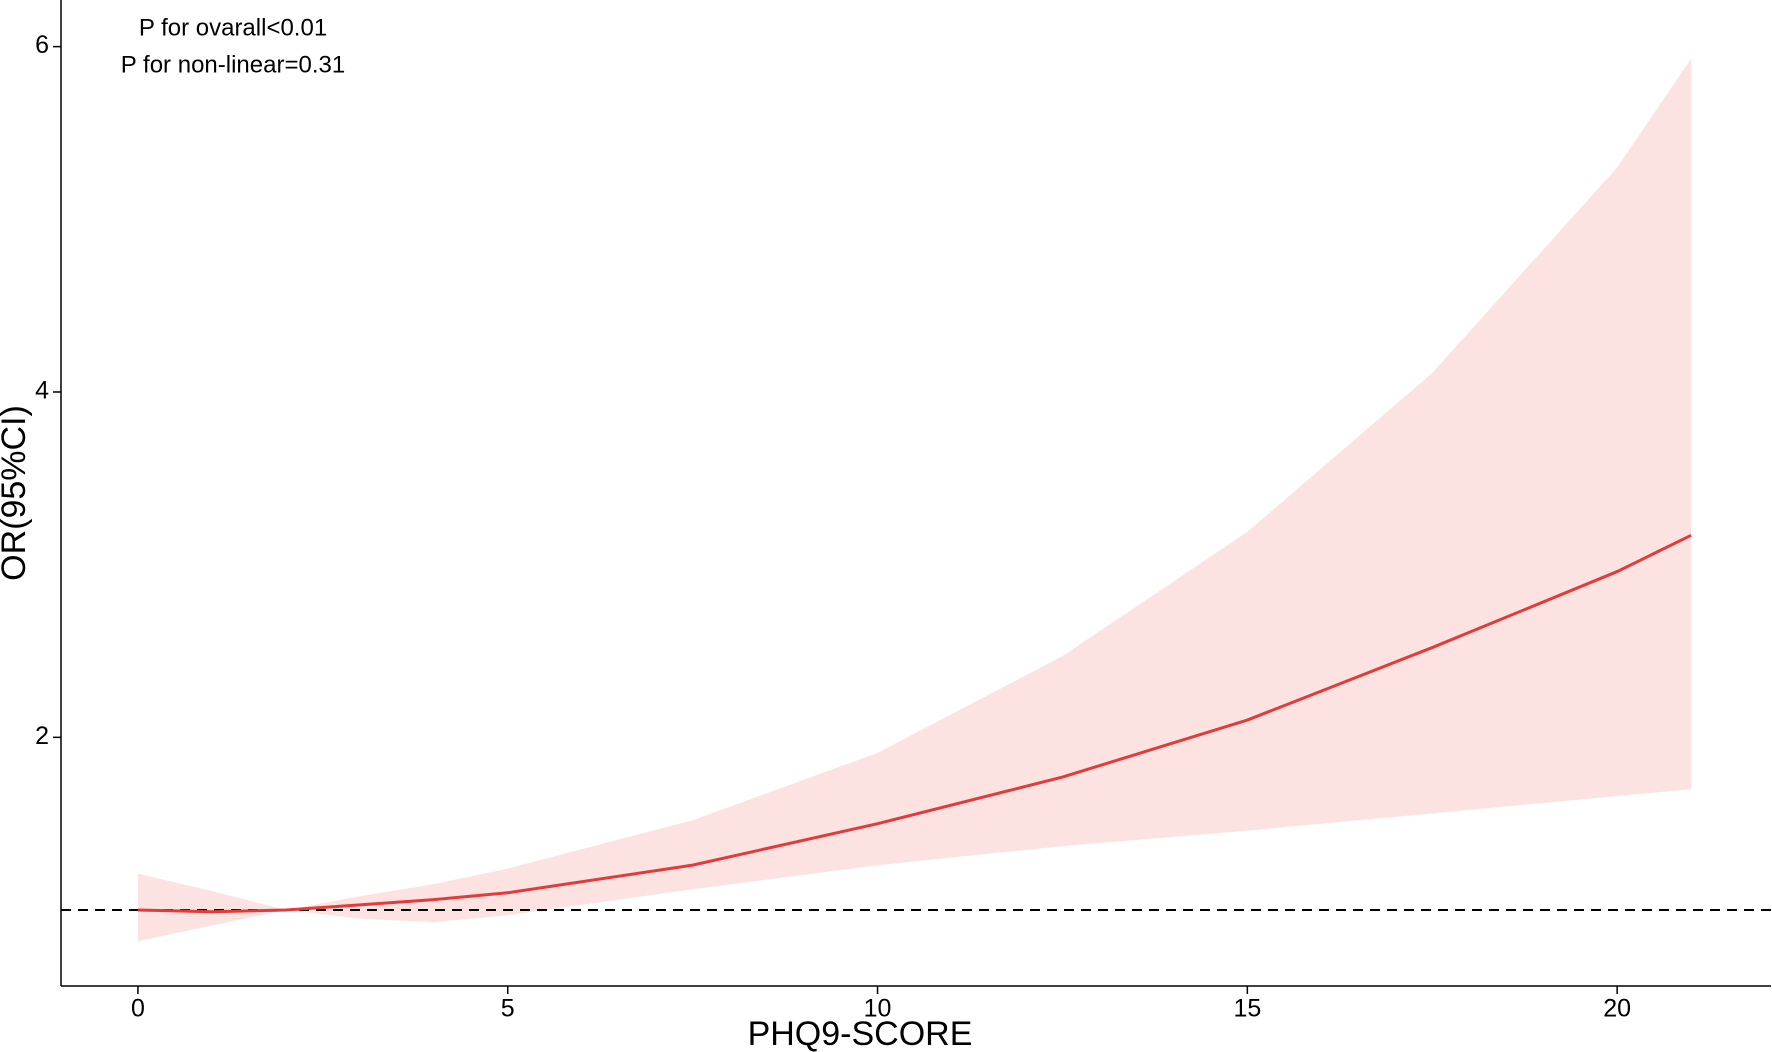 This screenshot has width=1772, height=1052. I want to click on x-tick-label: 20, so click(1617, 1009).